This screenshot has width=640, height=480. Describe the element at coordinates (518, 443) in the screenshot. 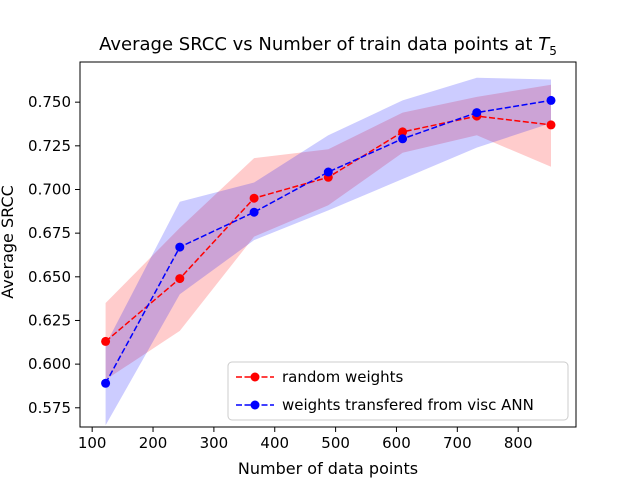

I see `x-tick-label: 800` at that location.